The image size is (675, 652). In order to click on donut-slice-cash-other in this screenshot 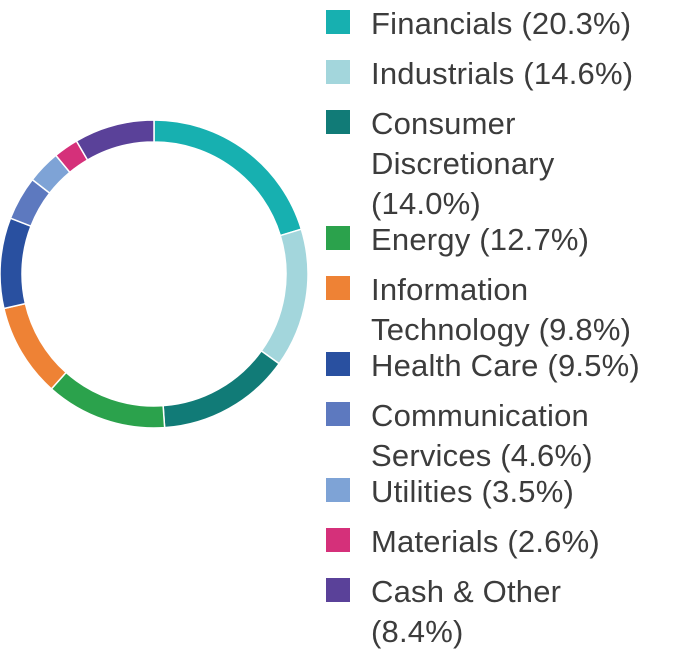, I will do `click(115, 140)`.